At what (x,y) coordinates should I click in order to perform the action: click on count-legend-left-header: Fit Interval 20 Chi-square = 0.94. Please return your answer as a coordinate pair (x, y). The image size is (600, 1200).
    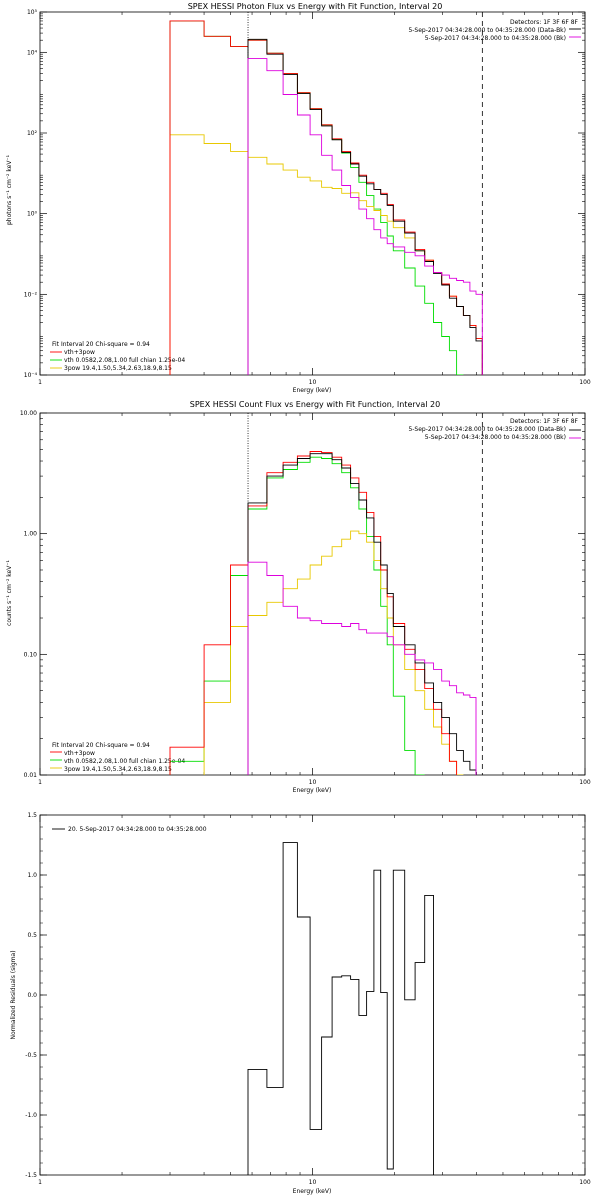
    Looking at the image, I should click on (101, 745).